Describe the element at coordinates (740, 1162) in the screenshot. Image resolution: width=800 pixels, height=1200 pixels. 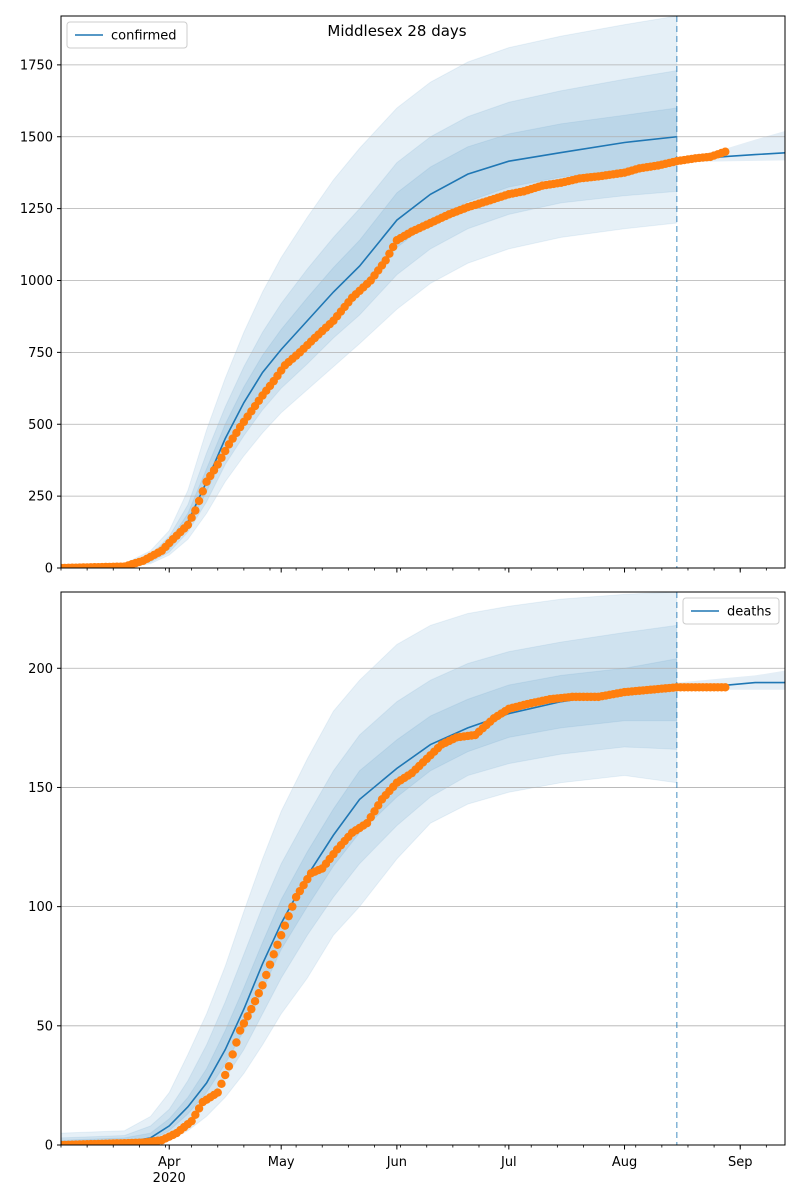
I see `x-tick-label: Sep` at that location.